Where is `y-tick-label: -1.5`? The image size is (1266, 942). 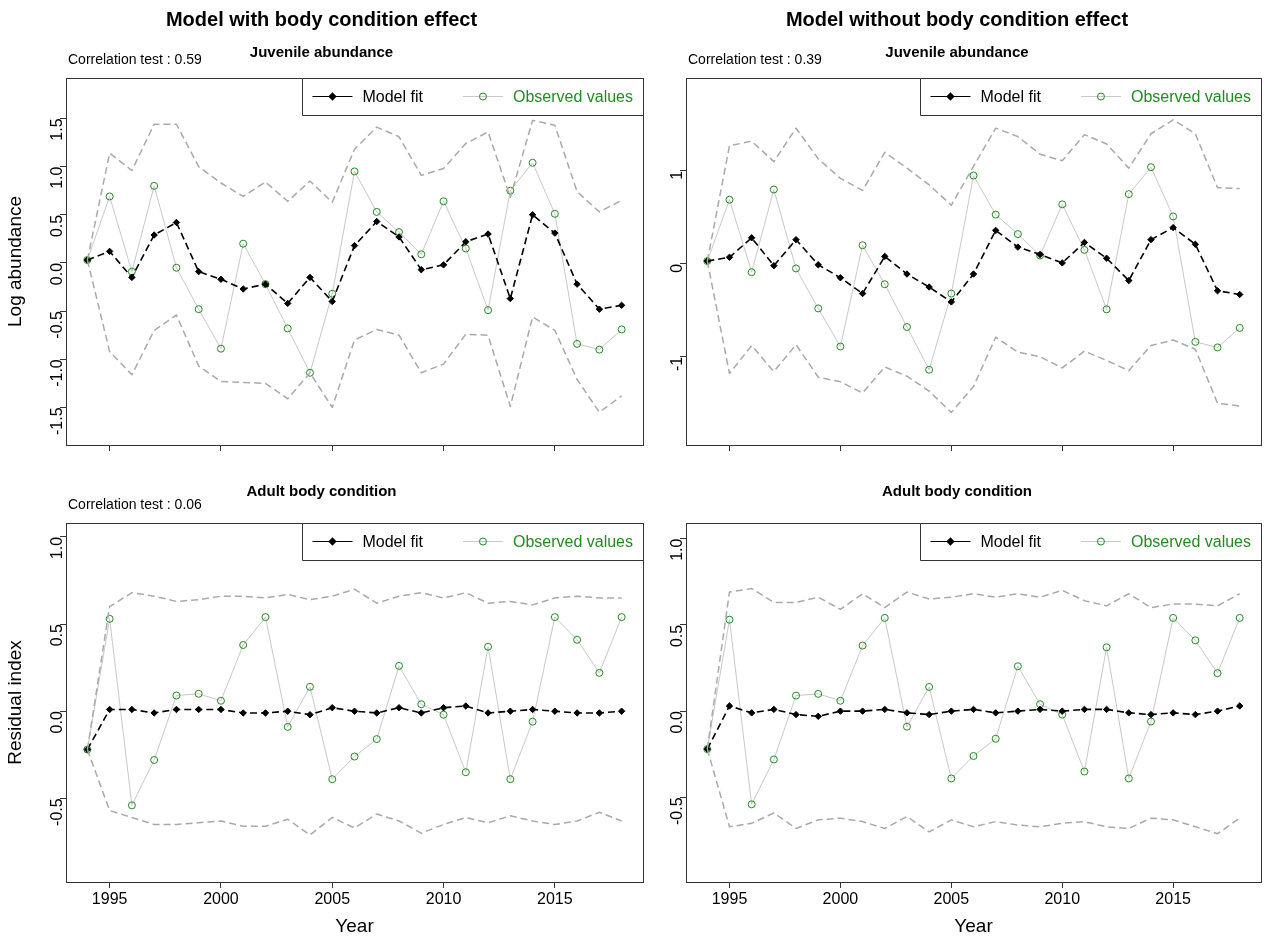
y-tick-label: -1.5 is located at coordinates (57, 421).